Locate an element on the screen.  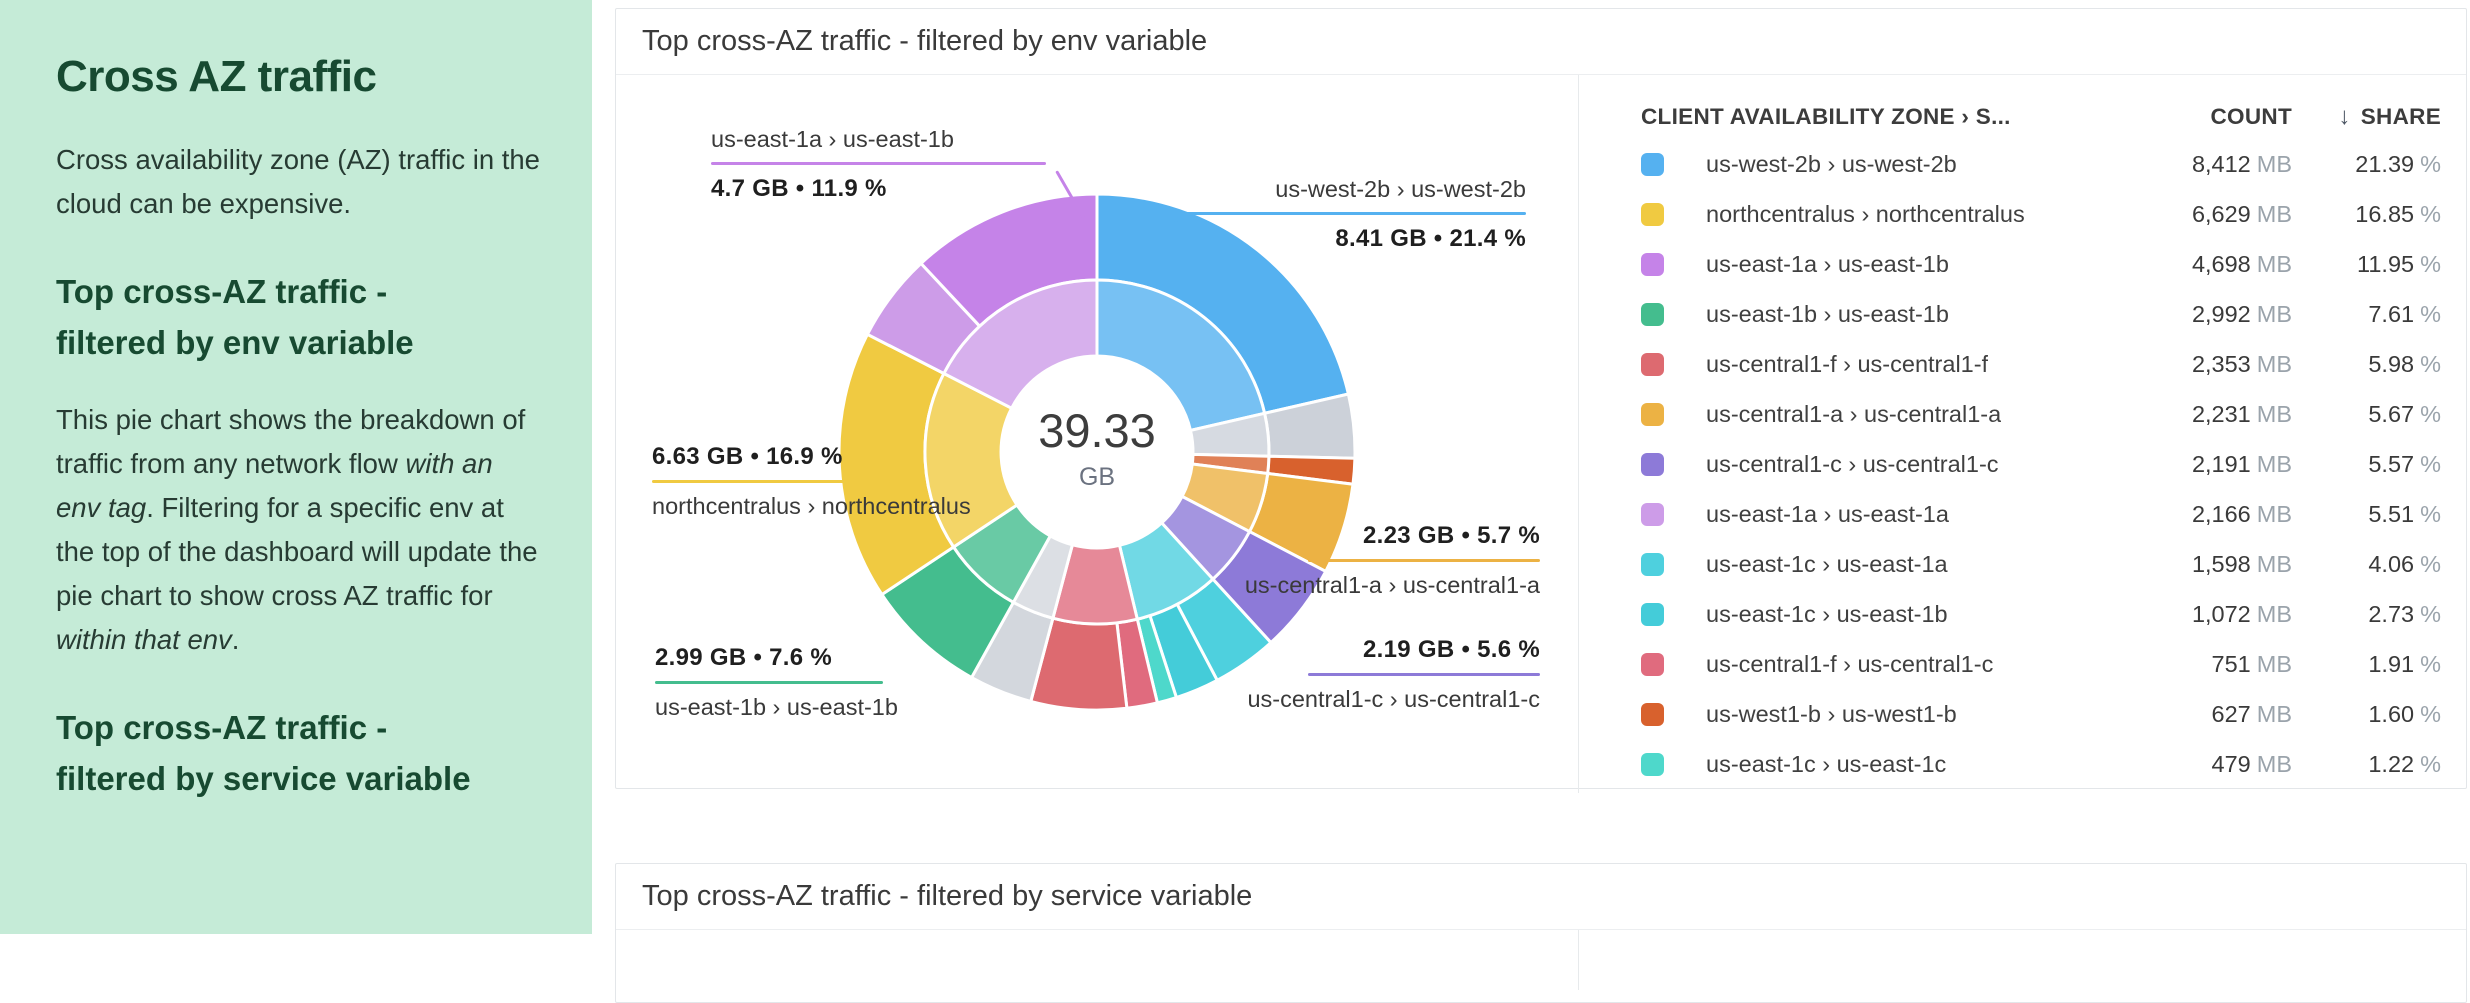
zone-pair-label: us-east-1b › us-east-1b is located at coordinates (1827, 313).